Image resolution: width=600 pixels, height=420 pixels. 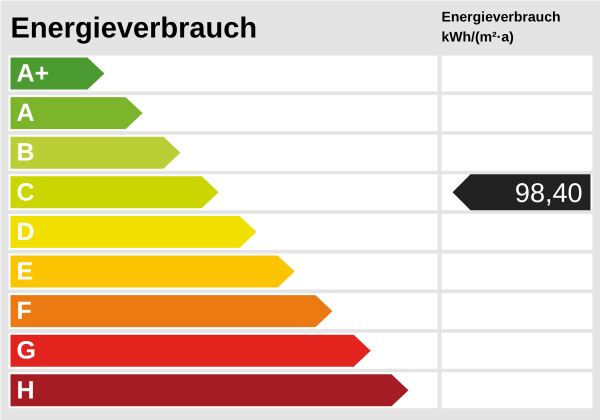 I want to click on y-tick-label: A+, so click(x=33, y=74).